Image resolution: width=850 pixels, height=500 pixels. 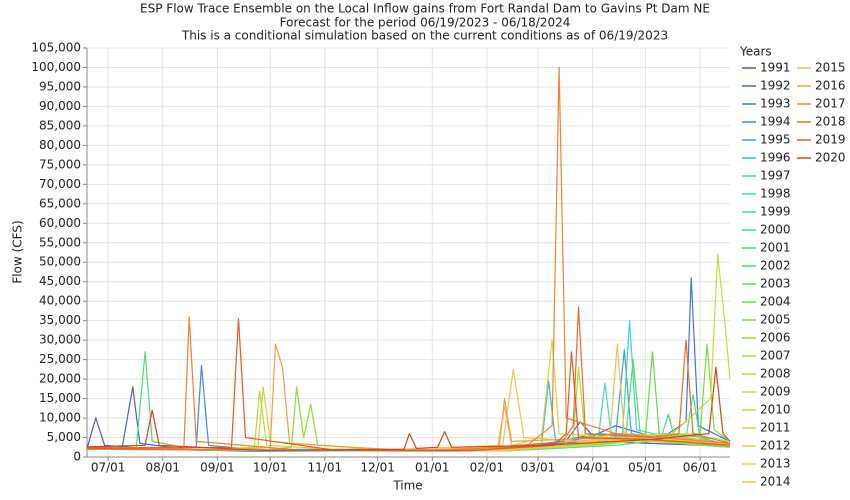 What do you see at coordinates (56, 67) in the screenshot?
I see `y-tick-label: 100,000` at bounding box center [56, 67].